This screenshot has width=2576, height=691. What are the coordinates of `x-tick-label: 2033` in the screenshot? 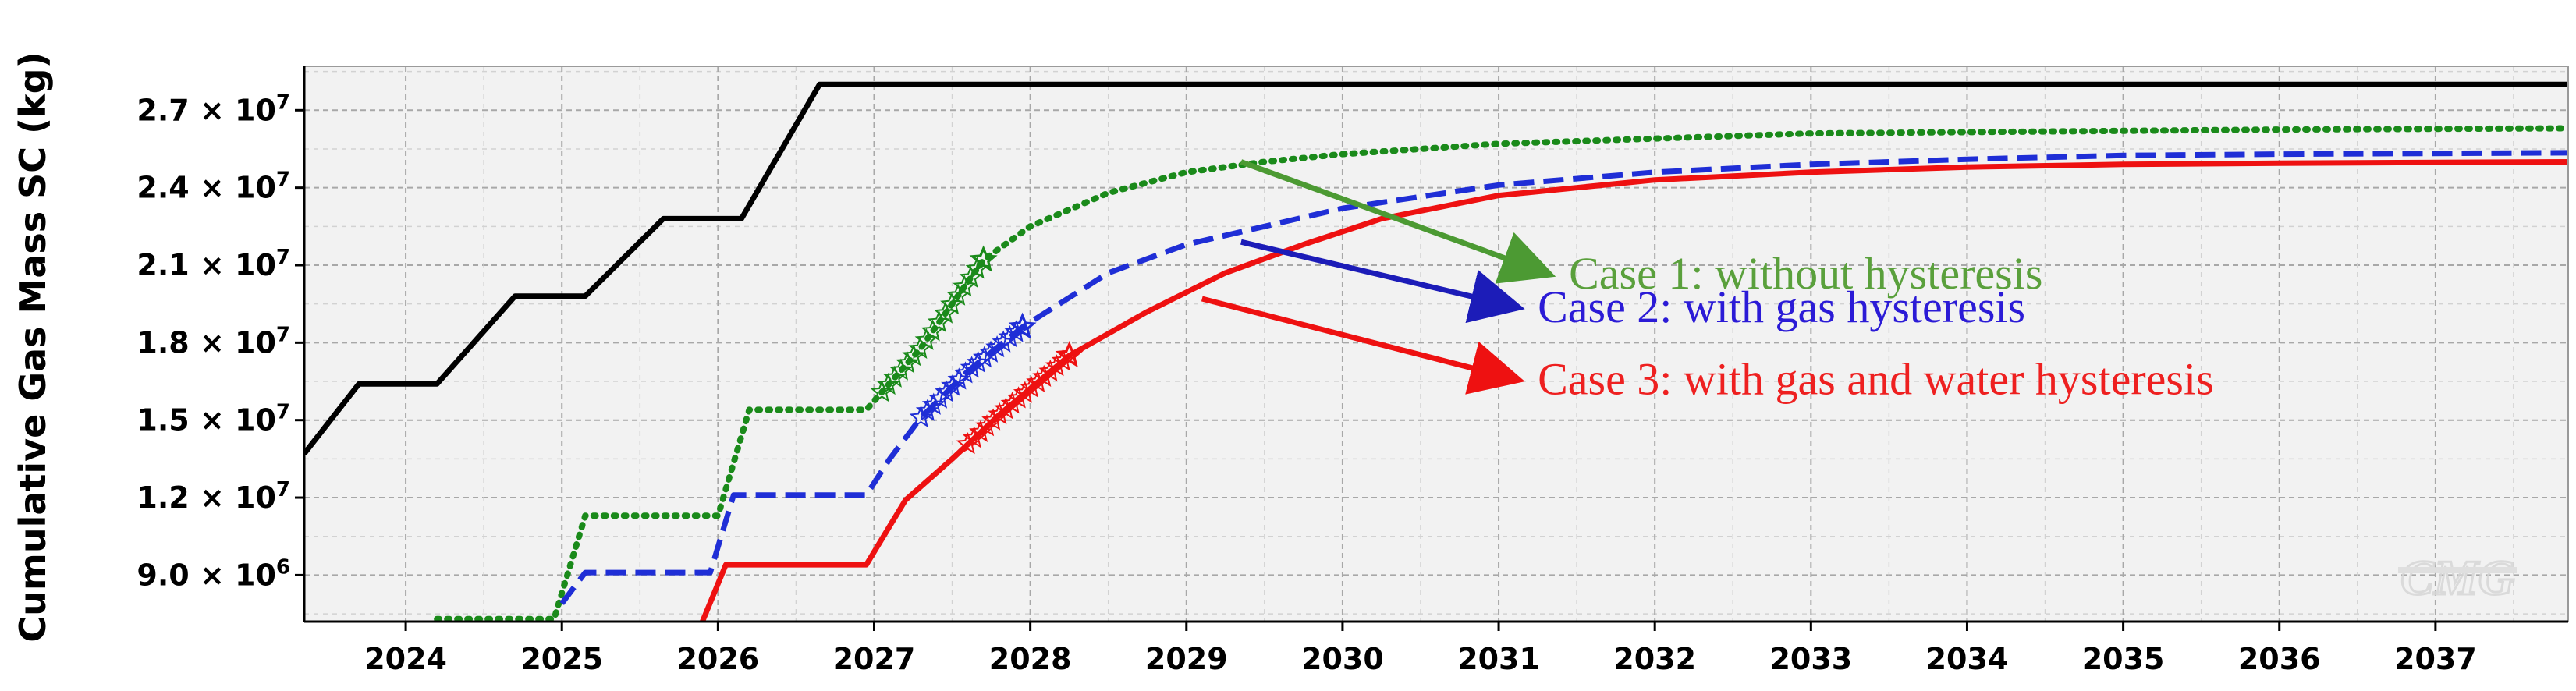 It's located at (1810, 659).